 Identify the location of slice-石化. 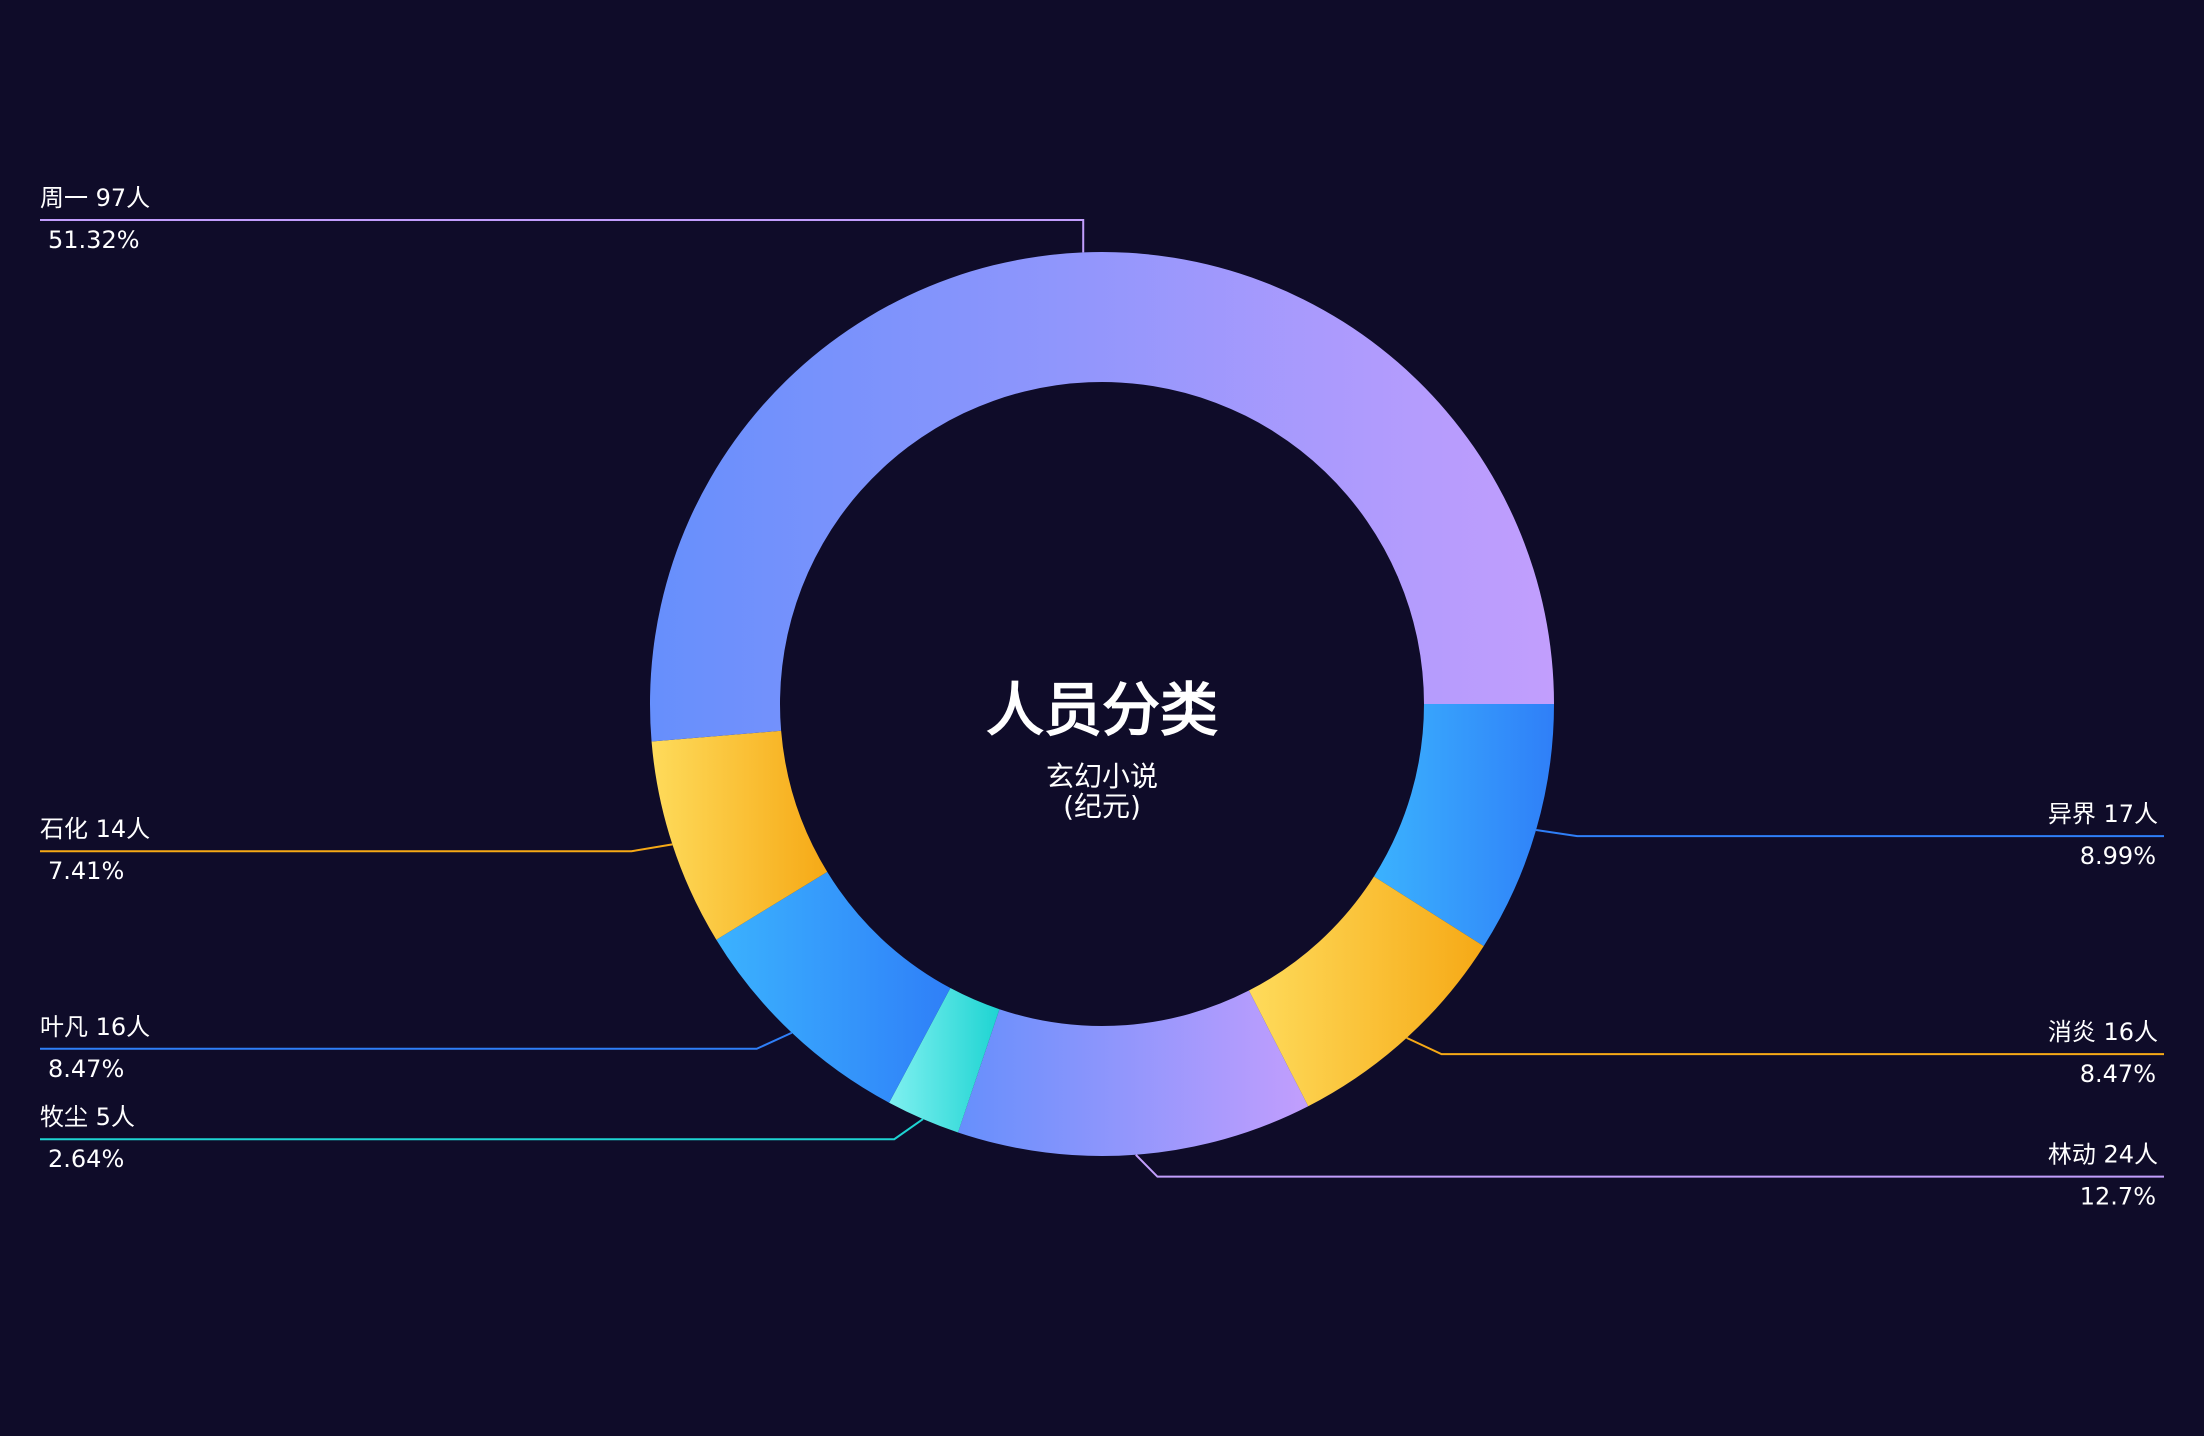
(739, 835).